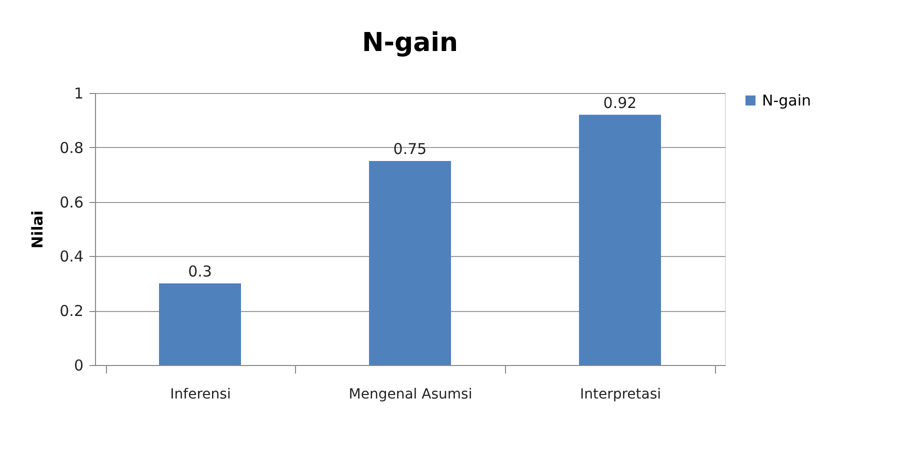 This screenshot has width=913, height=462. Describe the element at coordinates (72, 257) in the screenshot. I see `y-tick-label: 0.4` at that location.